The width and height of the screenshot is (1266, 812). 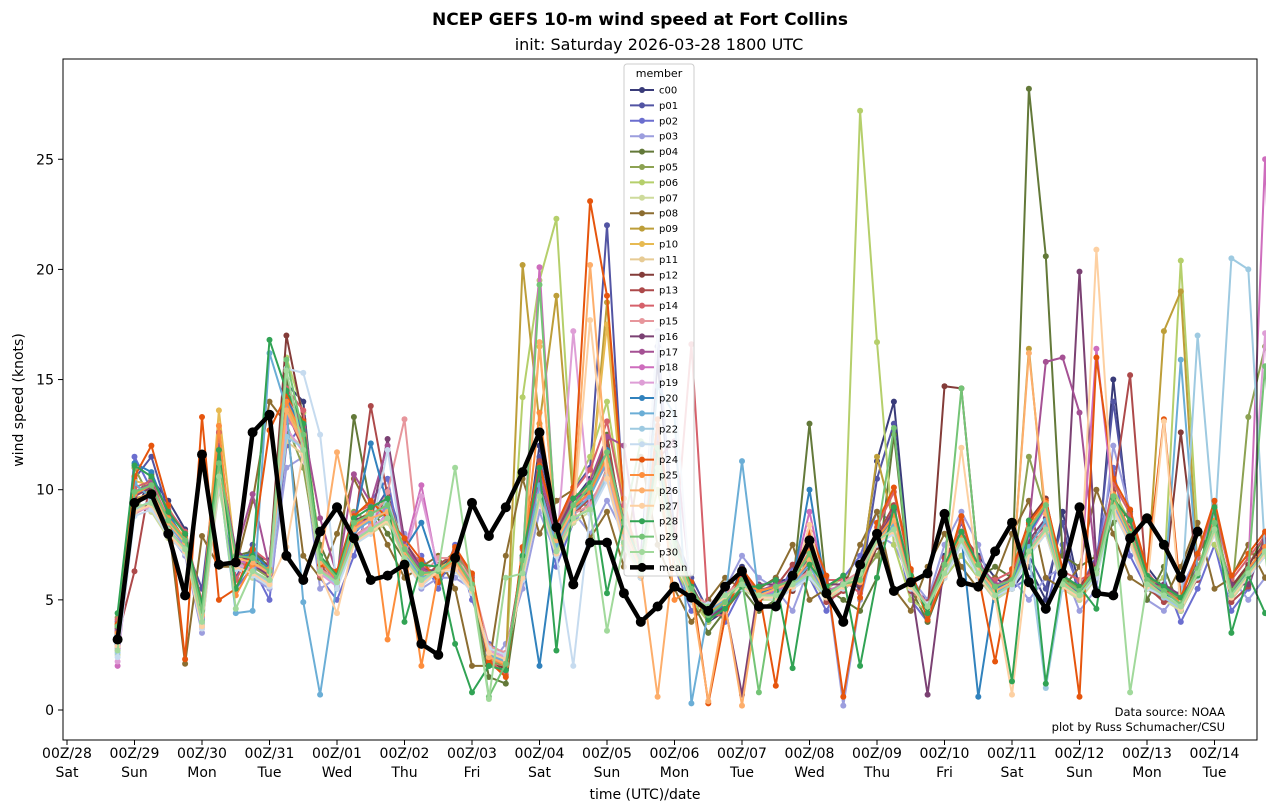 What do you see at coordinates (668, 198) in the screenshot?
I see `legend-label: p07` at bounding box center [668, 198].